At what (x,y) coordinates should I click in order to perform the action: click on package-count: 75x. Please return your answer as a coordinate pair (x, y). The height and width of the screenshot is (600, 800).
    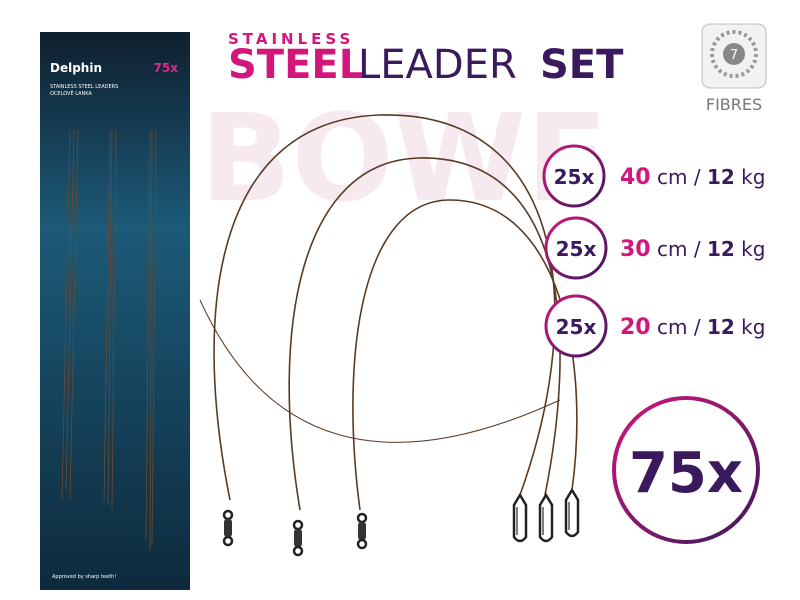
    Looking at the image, I should click on (166, 68).